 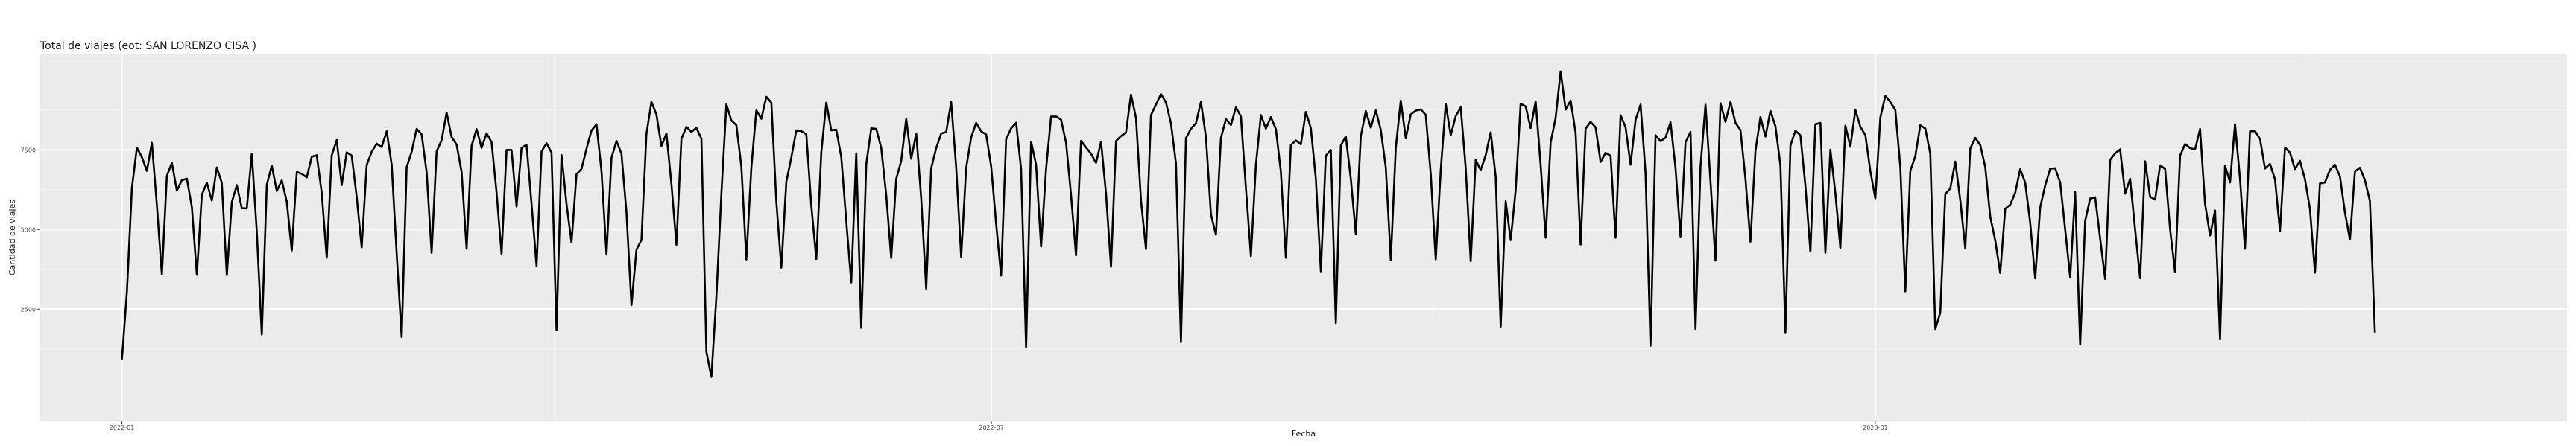 What do you see at coordinates (28, 309) in the screenshot?
I see `y-tick-label: 2500` at bounding box center [28, 309].